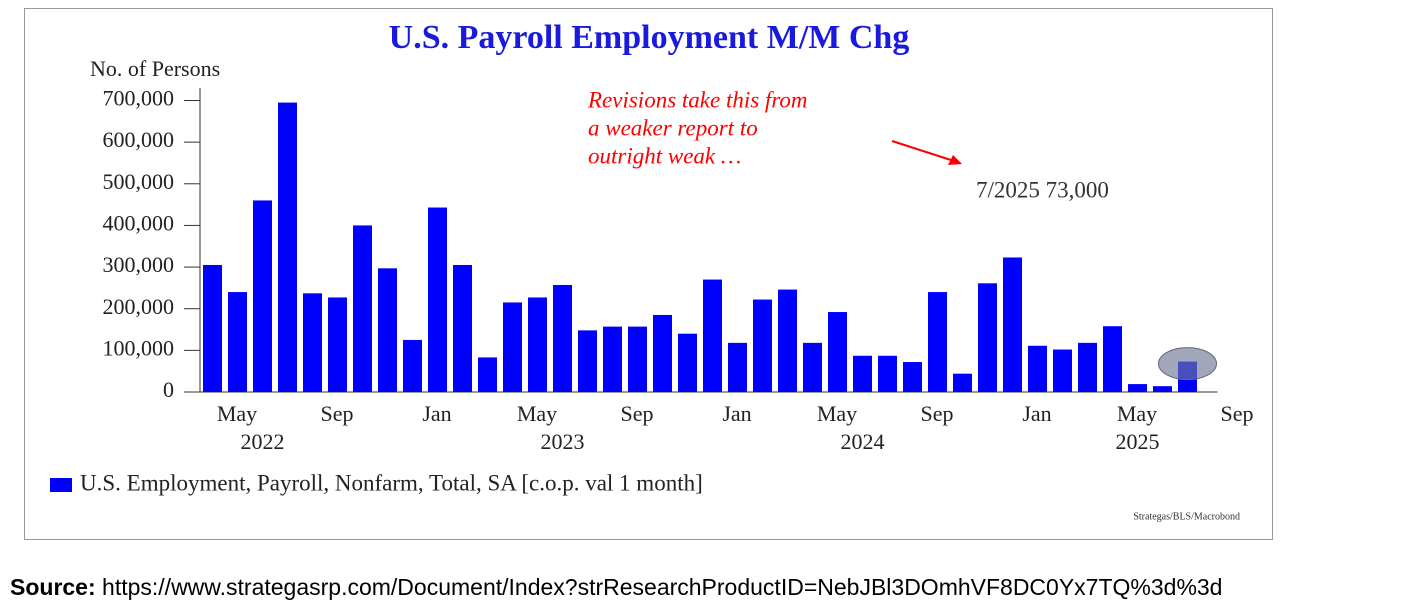 The width and height of the screenshot is (1415, 610). What do you see at coordinates (139, 264) in the screenshot?
I see `y-tick-label: 300,000` at bounding box center [139, 264].